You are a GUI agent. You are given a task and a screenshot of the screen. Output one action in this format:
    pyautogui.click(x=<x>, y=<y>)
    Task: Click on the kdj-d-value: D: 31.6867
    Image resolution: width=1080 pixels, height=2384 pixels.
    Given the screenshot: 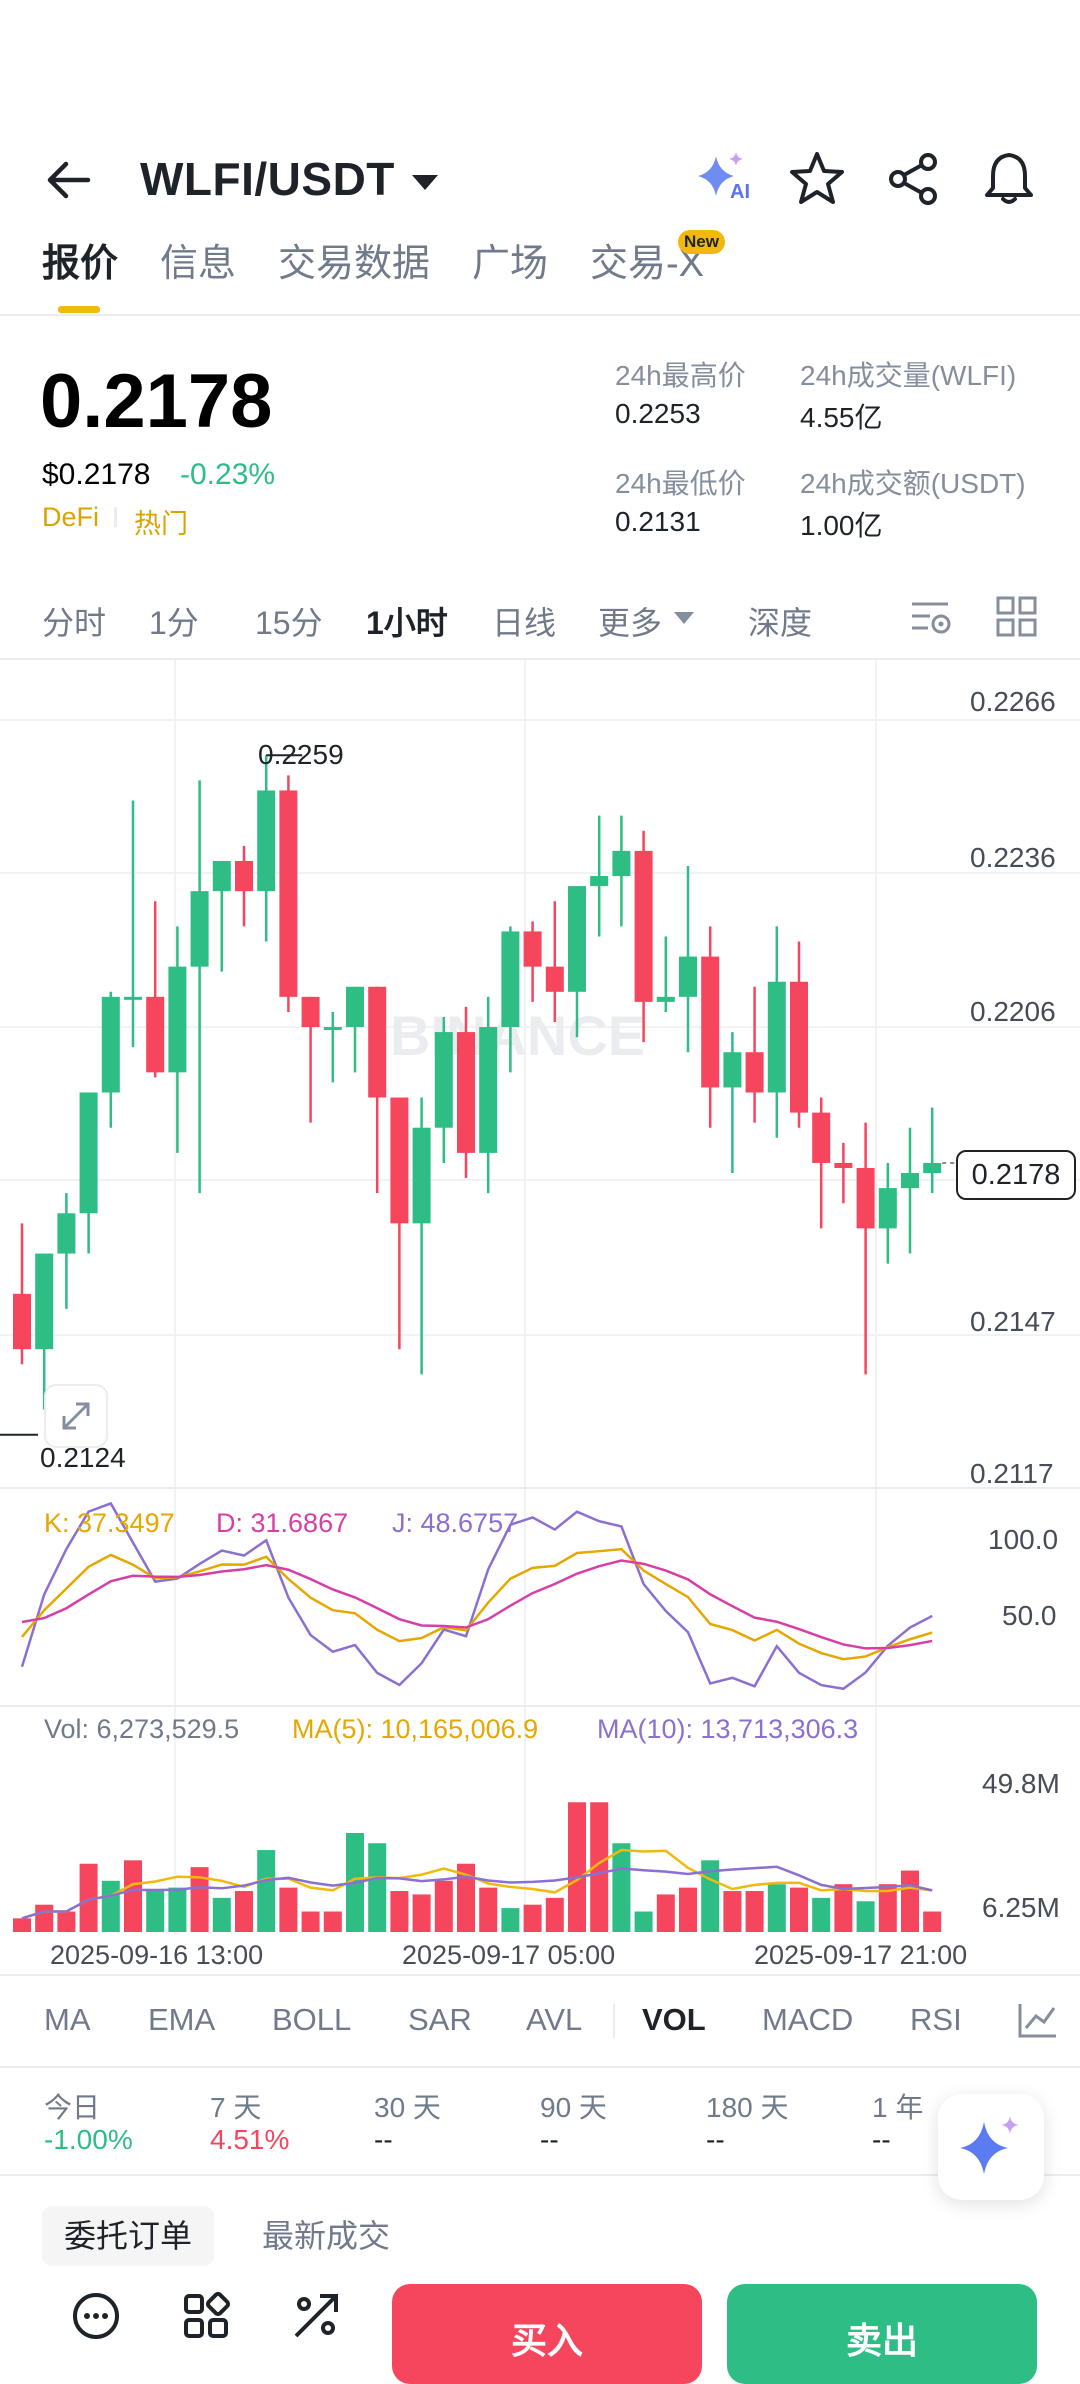 What is the action you would take?
    pyautogui.click(x=282, y=1523)
    